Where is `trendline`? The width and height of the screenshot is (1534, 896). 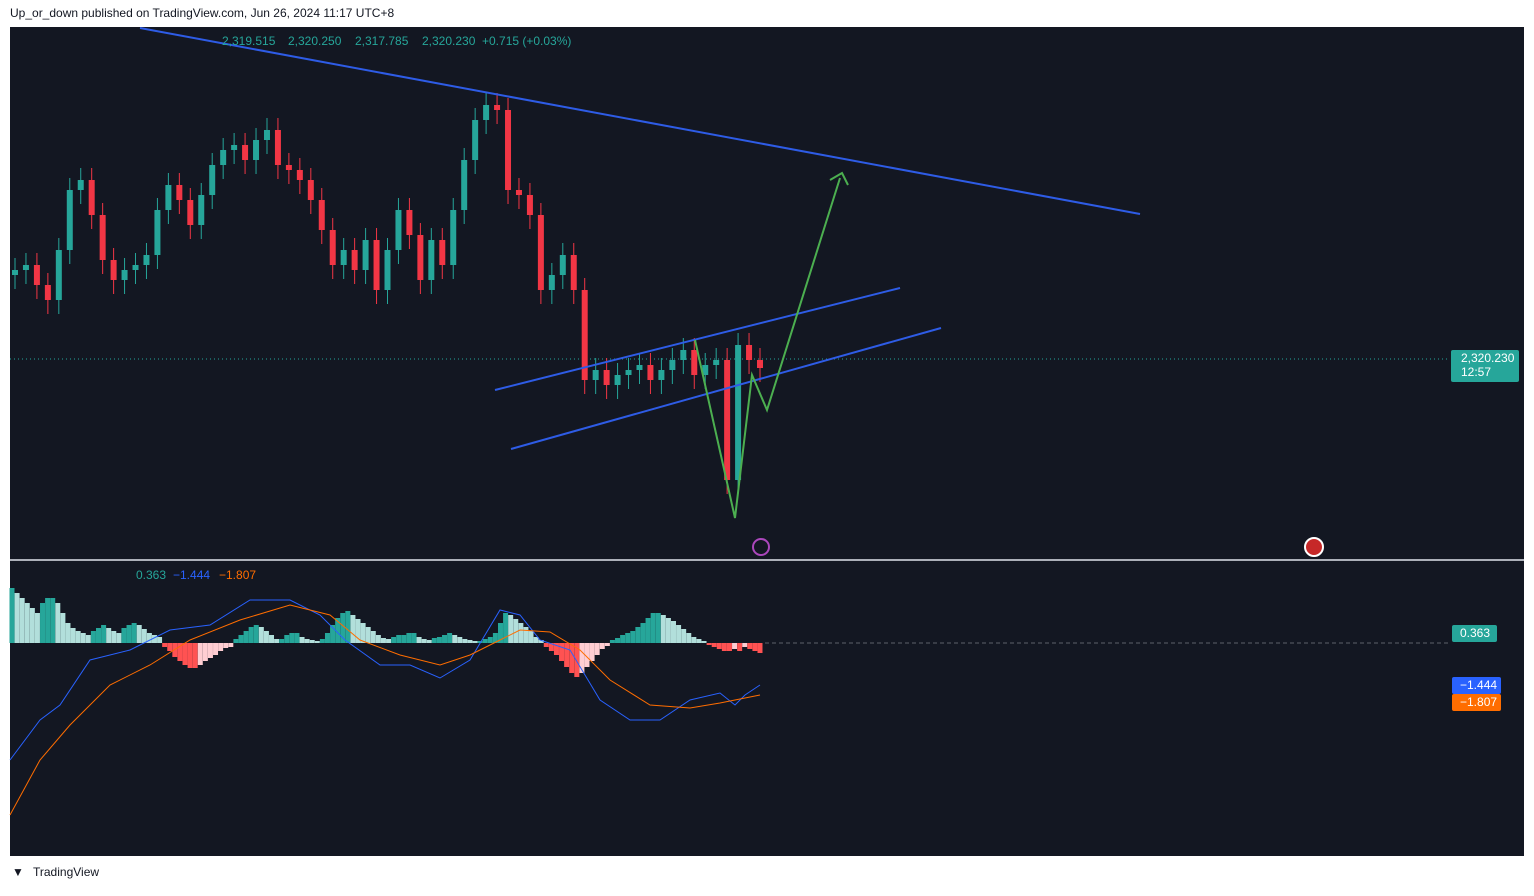
trendline is located at coordinates (640, 121).